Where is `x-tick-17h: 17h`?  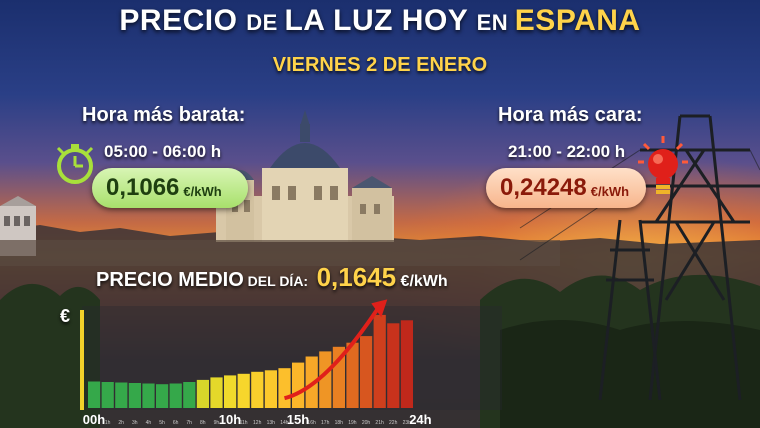 x-tick-17h: 17h is located at coordinates (325, 423).